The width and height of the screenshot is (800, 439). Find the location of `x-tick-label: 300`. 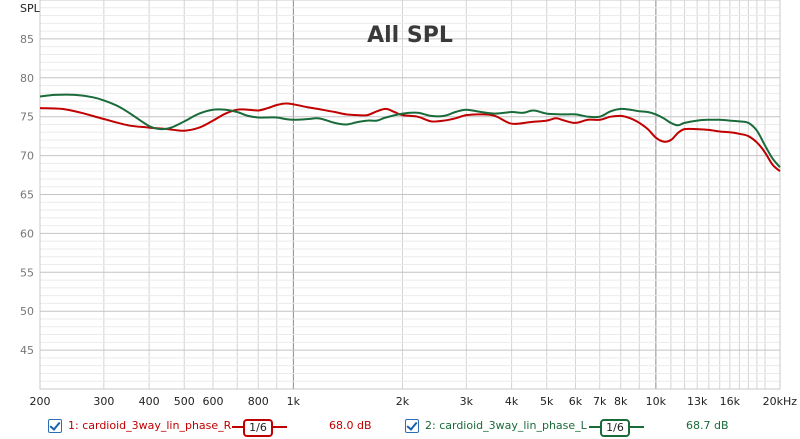

x-tick-label: 300 is located at coordinates (103, 401).